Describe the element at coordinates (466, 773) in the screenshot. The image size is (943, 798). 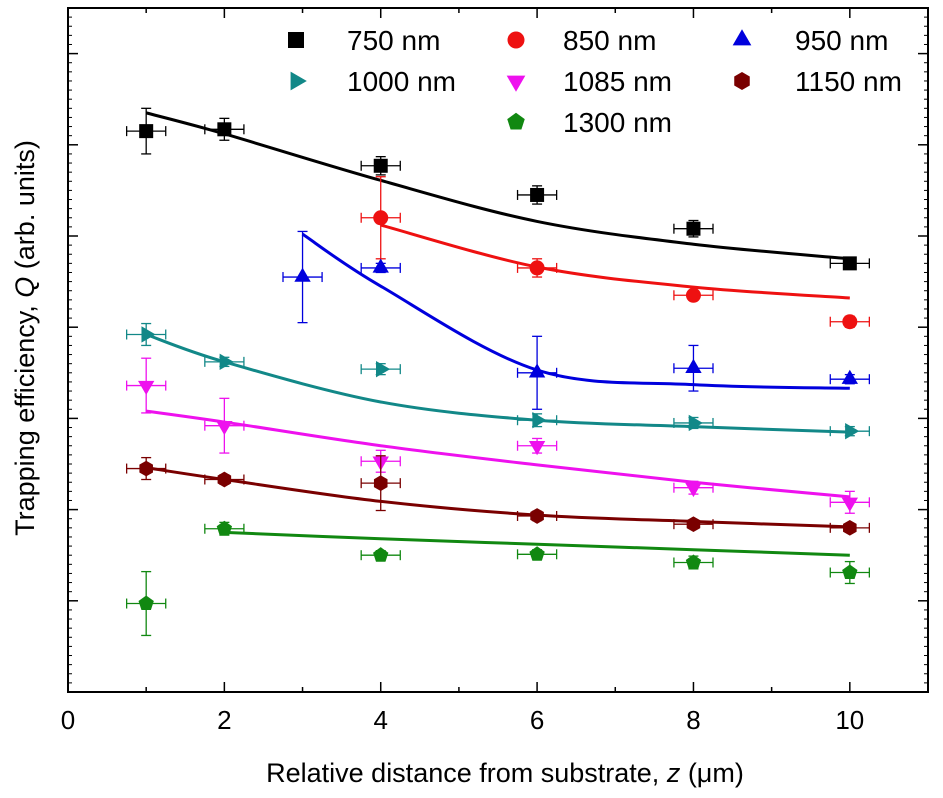
I see `x-axis-label-text: Relative distance from substrate,` at that location.